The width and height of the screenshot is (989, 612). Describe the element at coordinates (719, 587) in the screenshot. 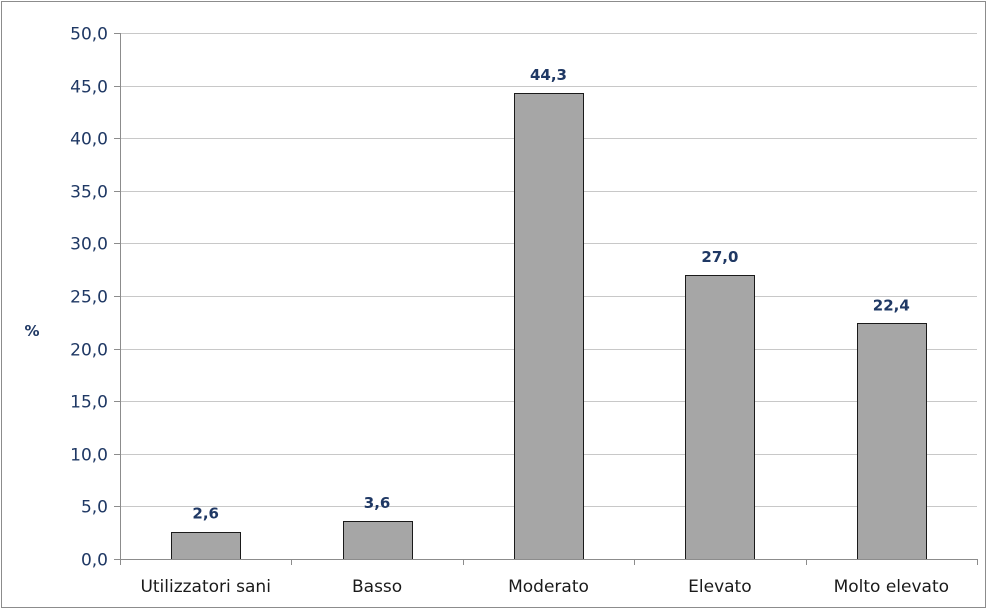

I see `x-tick-label: Elevato` at that location.